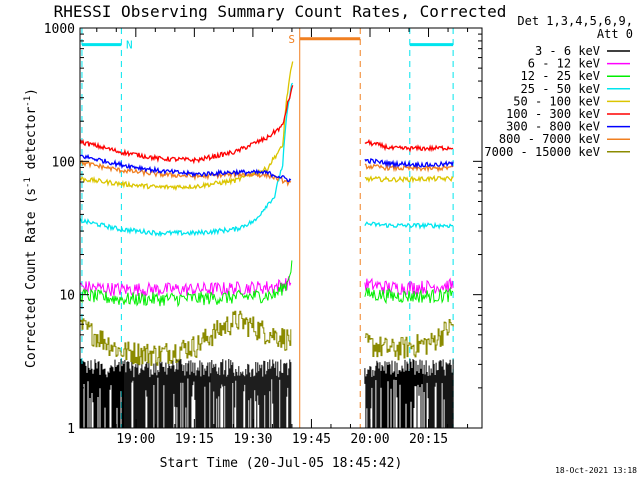  What do you see at coordinates (135, 439) in the screenshot?
I see `x-tick-label: 19:00` at bounding box center [135, 439].